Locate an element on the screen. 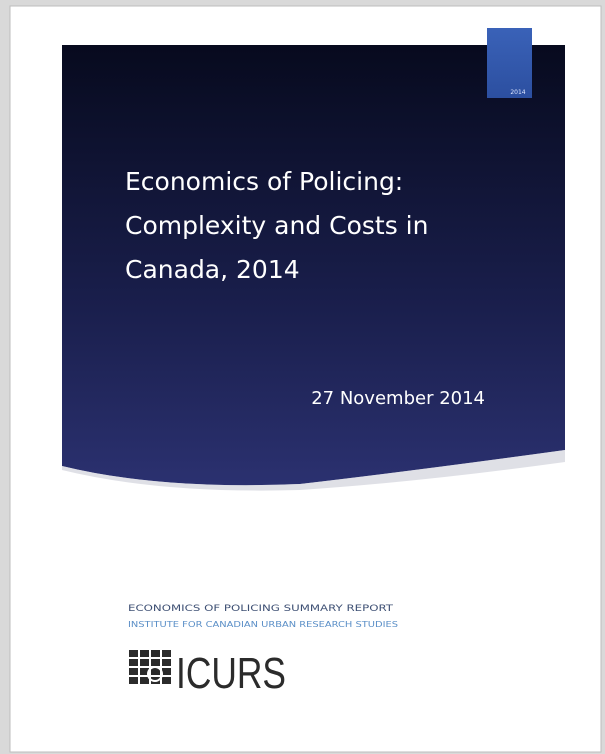  year-tab is located at coordinates (509, 63).